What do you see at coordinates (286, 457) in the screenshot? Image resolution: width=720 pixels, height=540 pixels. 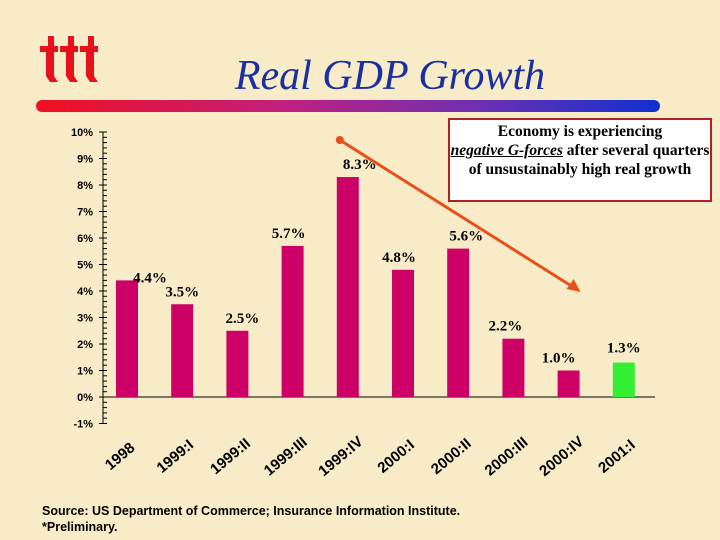 I see `x-tick-label: 1999:III` at bounding box center [286, 457].